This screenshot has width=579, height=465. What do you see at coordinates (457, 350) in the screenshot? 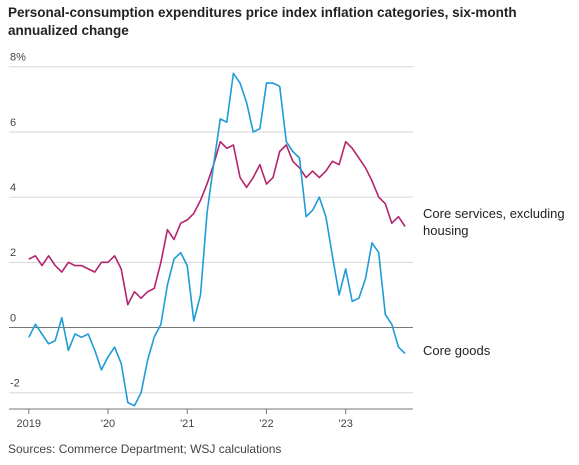
I see `series-label: Core goods` at bounding box center [457, 350].